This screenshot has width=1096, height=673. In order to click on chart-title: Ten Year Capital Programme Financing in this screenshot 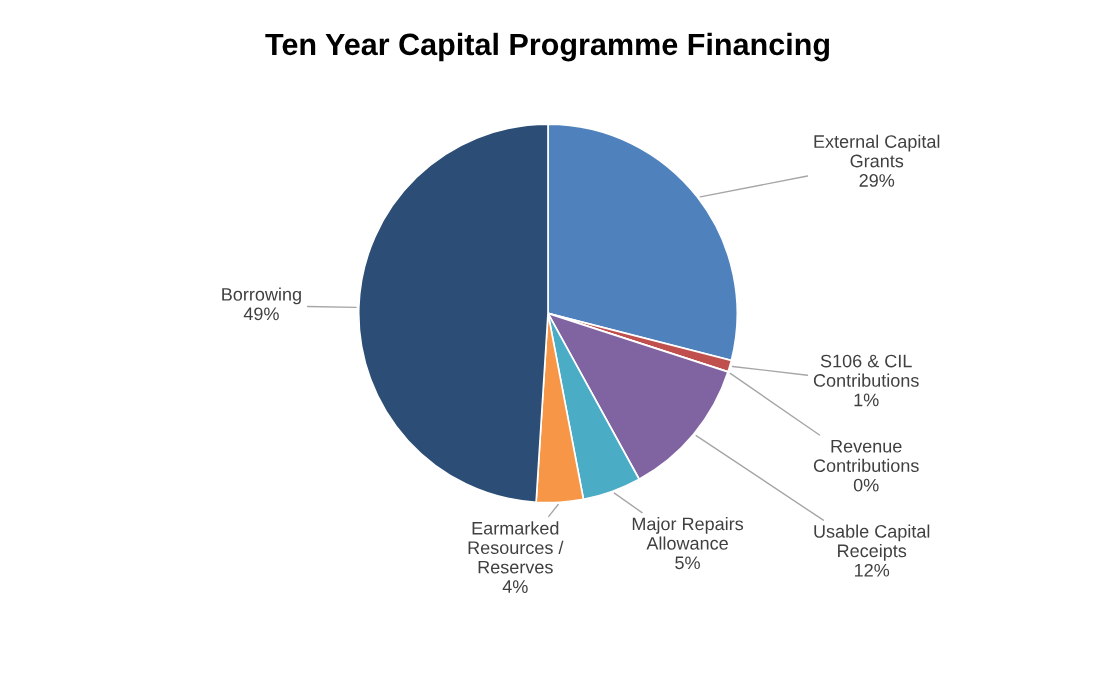, I will do `click(547, 47)`.